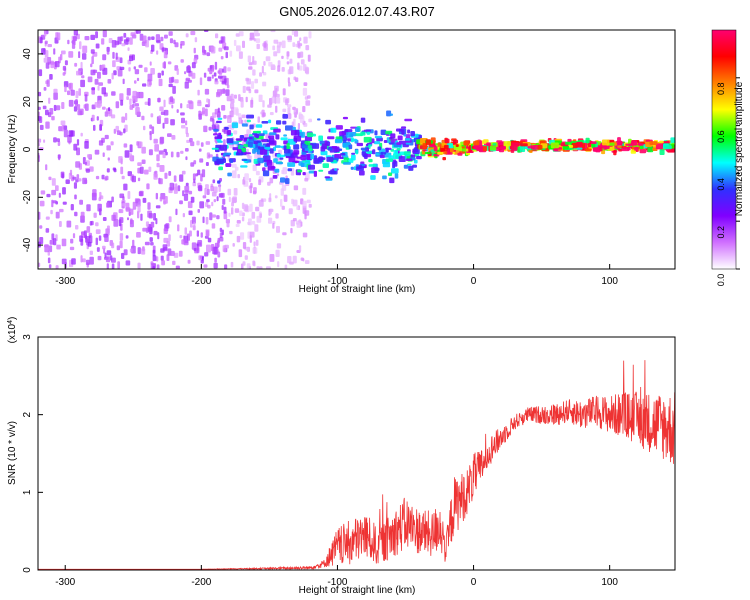 This screenshot has height=600, width=750. Describe the element at coordinates (10, 322) in the screenshot. I see `snr-y-multiplier-exp: 4` at that location.